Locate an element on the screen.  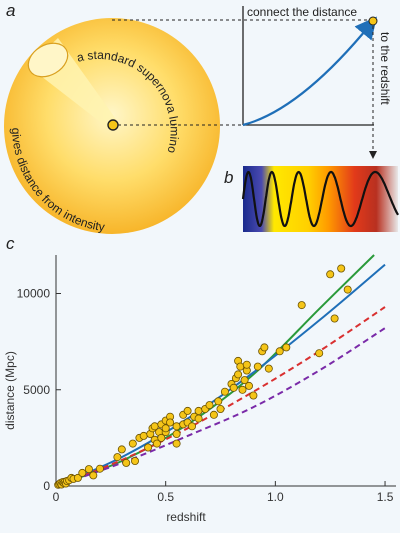
x-tick-label: 1.0 is located at coordinates (275, 497).